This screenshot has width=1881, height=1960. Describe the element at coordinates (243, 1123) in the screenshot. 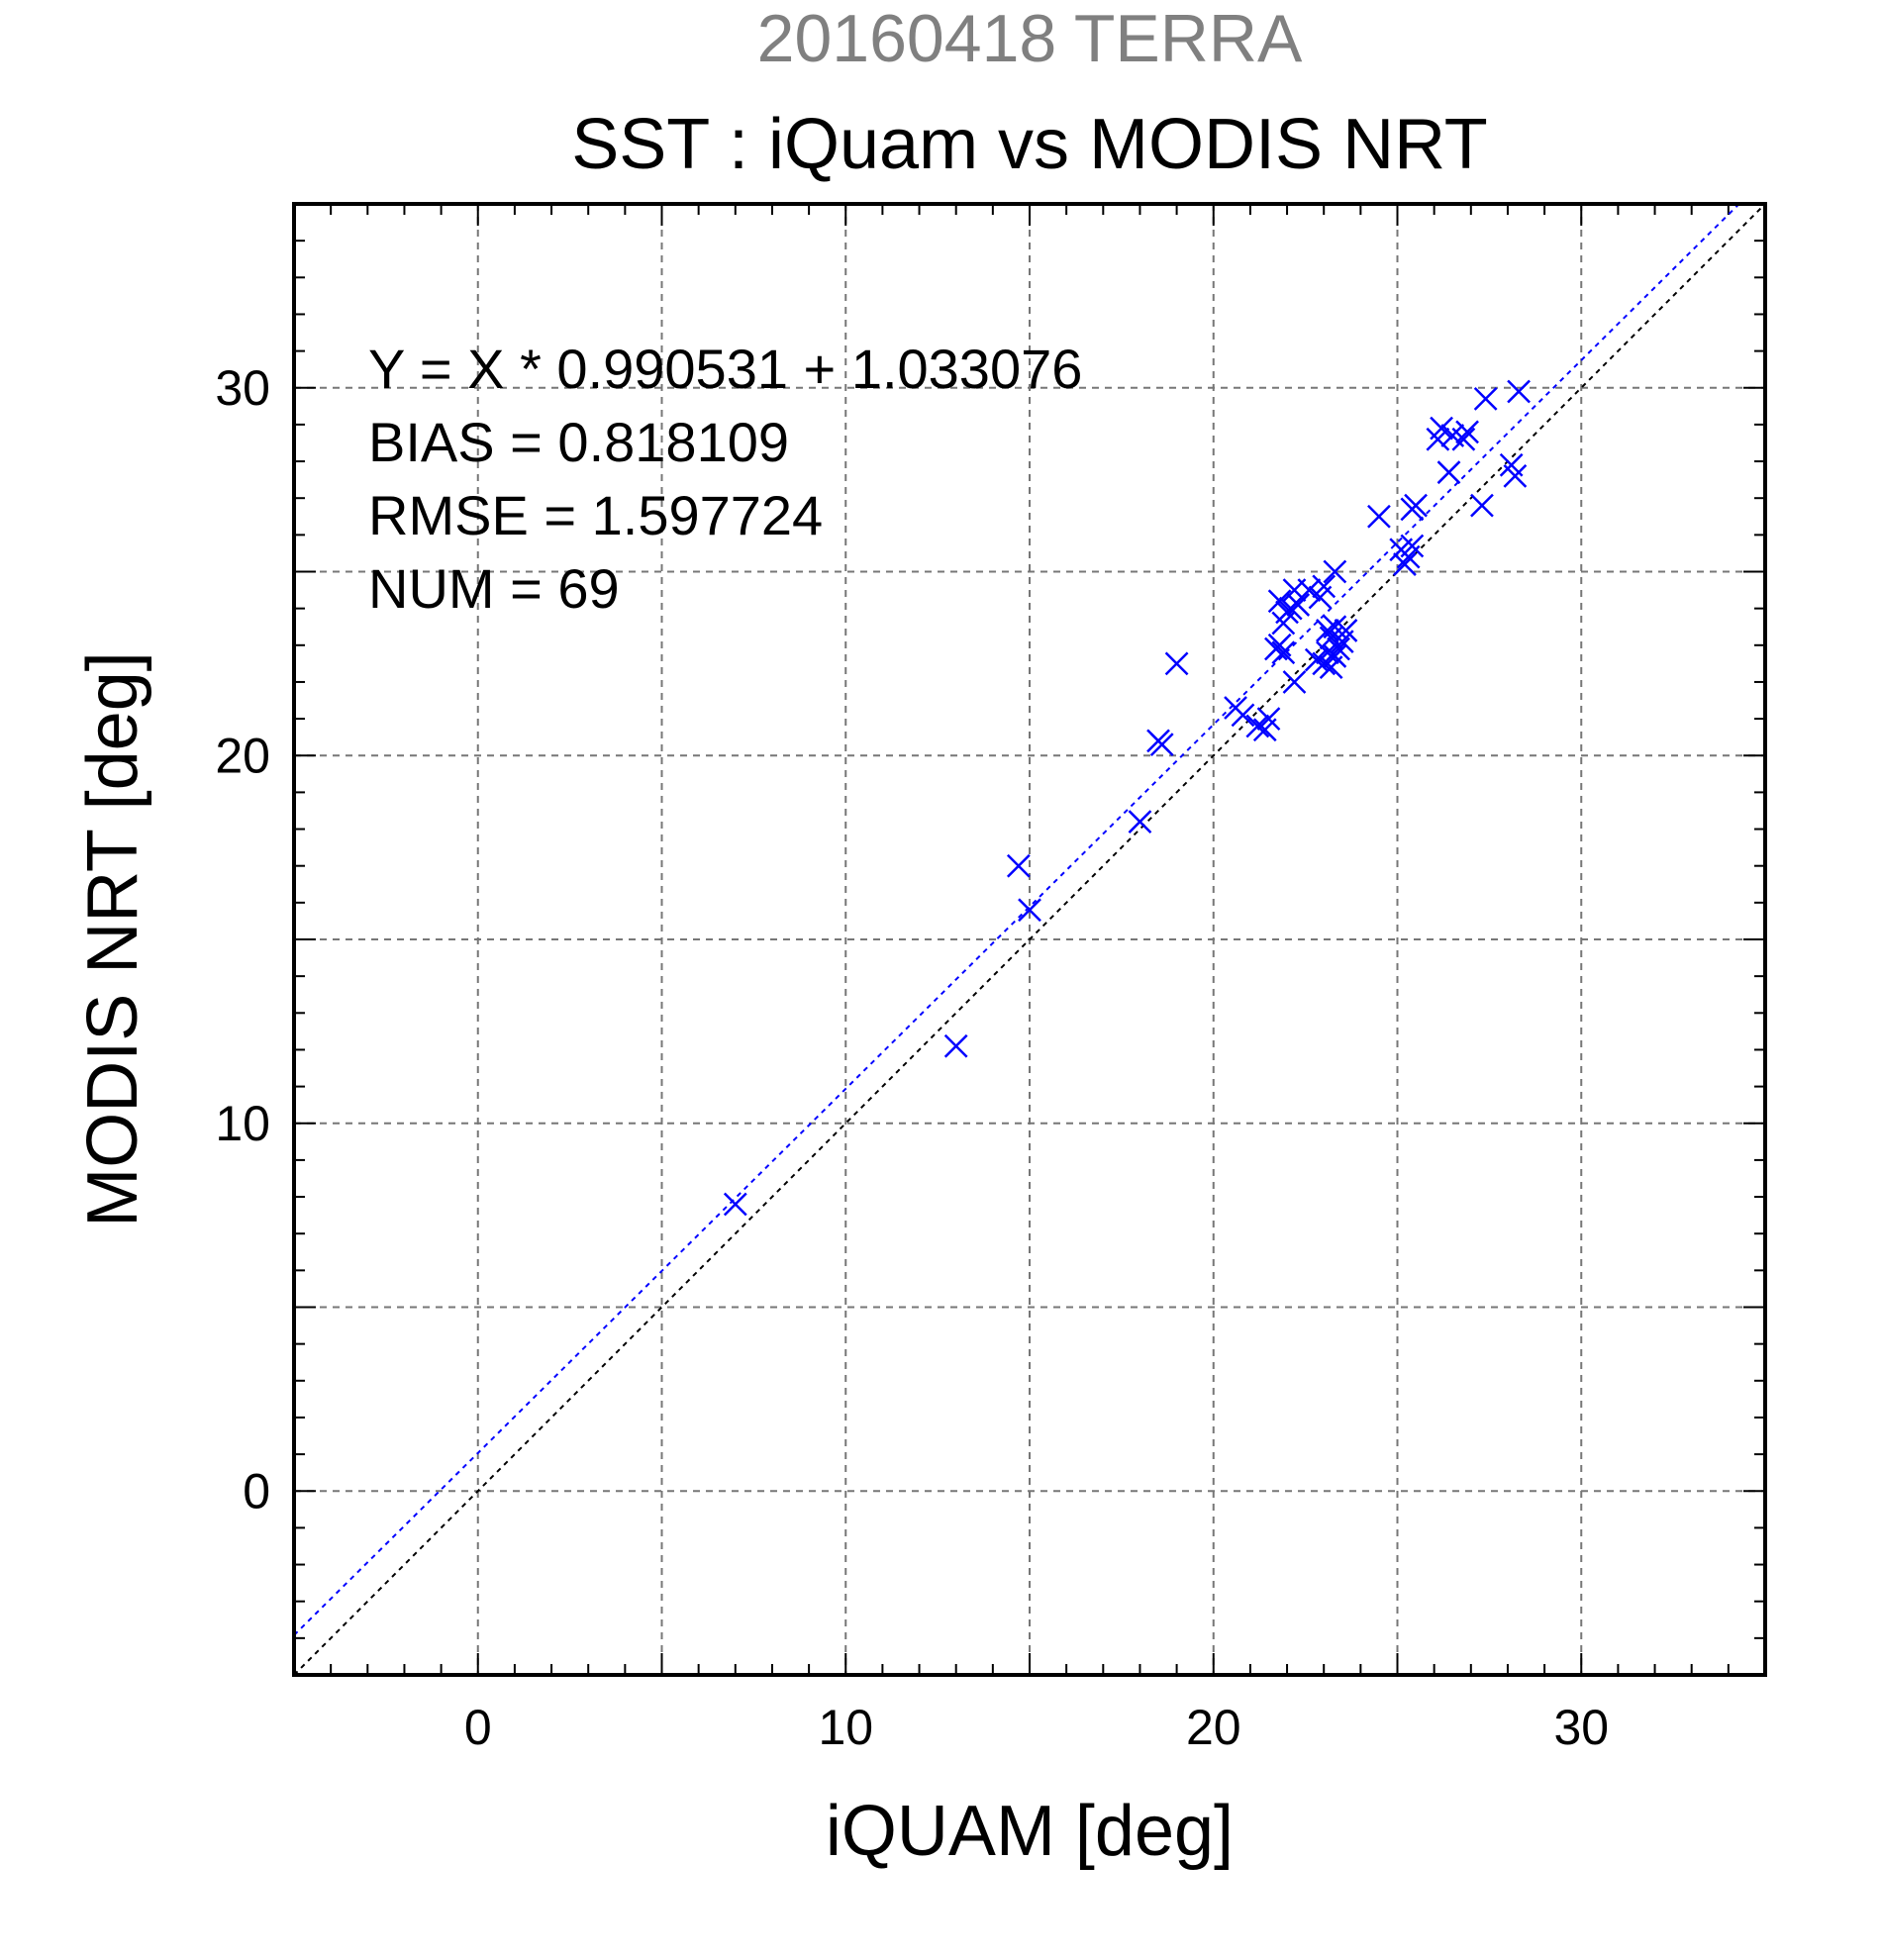

I see `y-tick-label: 10` at that location.